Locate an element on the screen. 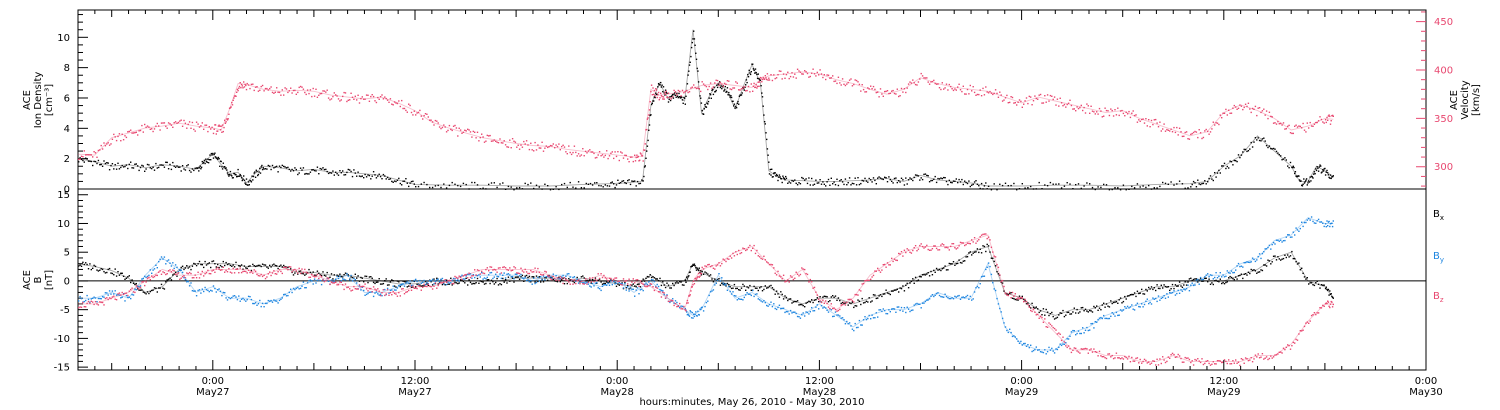 The height and width of the screenshot is (410, 1500). field-tick-label: -10 is located at coordinates (62, 339).